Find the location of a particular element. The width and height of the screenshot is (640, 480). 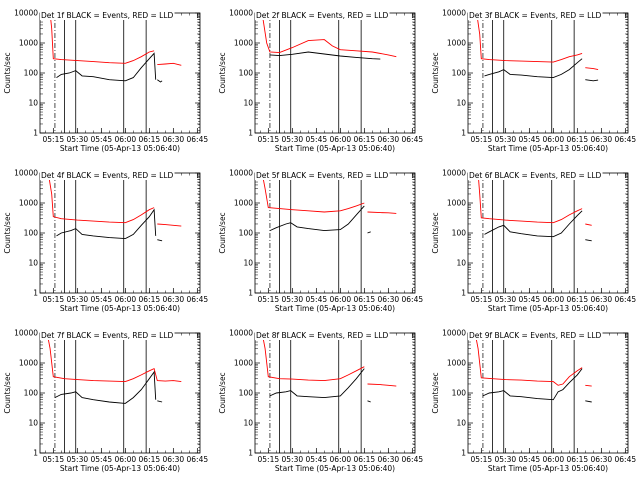

panel-title: Det 3f BLACK = Events, RED = LLD is located at coordinates (535, 15).